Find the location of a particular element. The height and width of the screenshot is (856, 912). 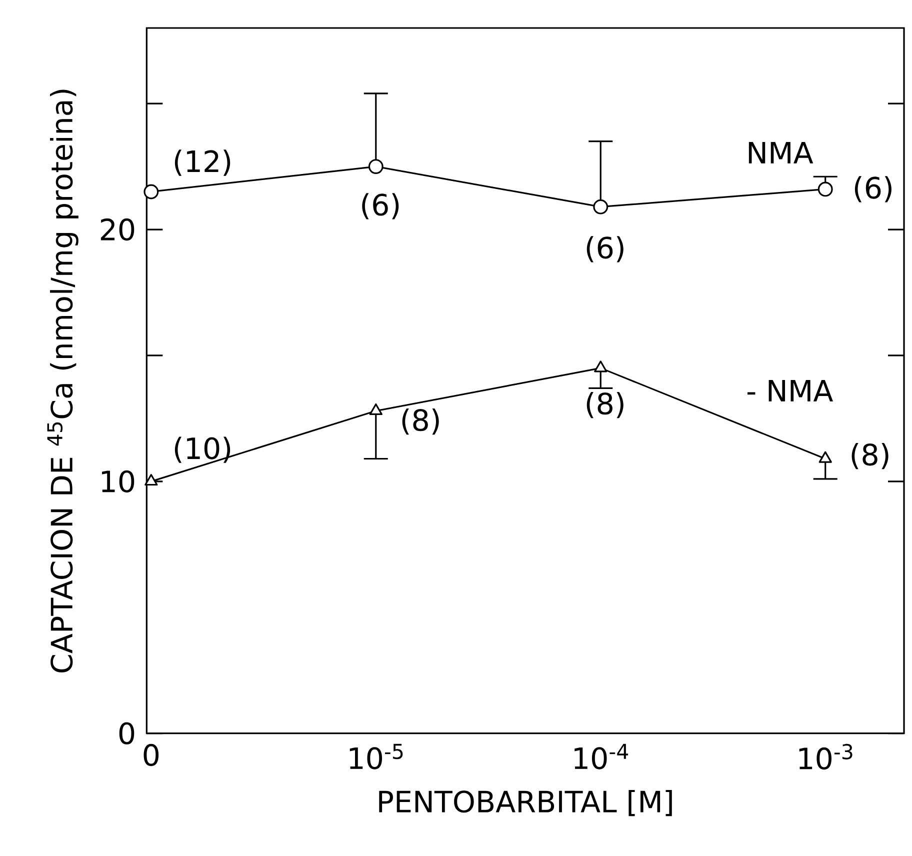

x-tick-label: 10$^{-5}$ is located at coordinates (376, 757).